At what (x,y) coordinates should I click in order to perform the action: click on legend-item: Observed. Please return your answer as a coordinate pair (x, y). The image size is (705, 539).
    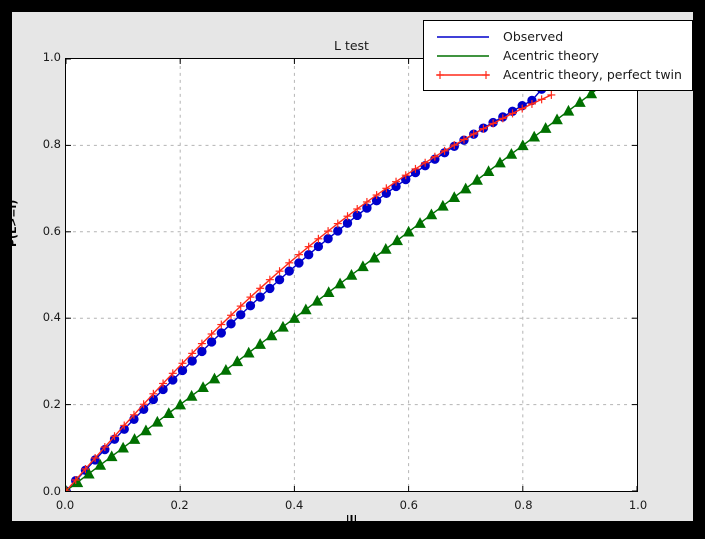
    Looking at the image, I should click on (557, 36).